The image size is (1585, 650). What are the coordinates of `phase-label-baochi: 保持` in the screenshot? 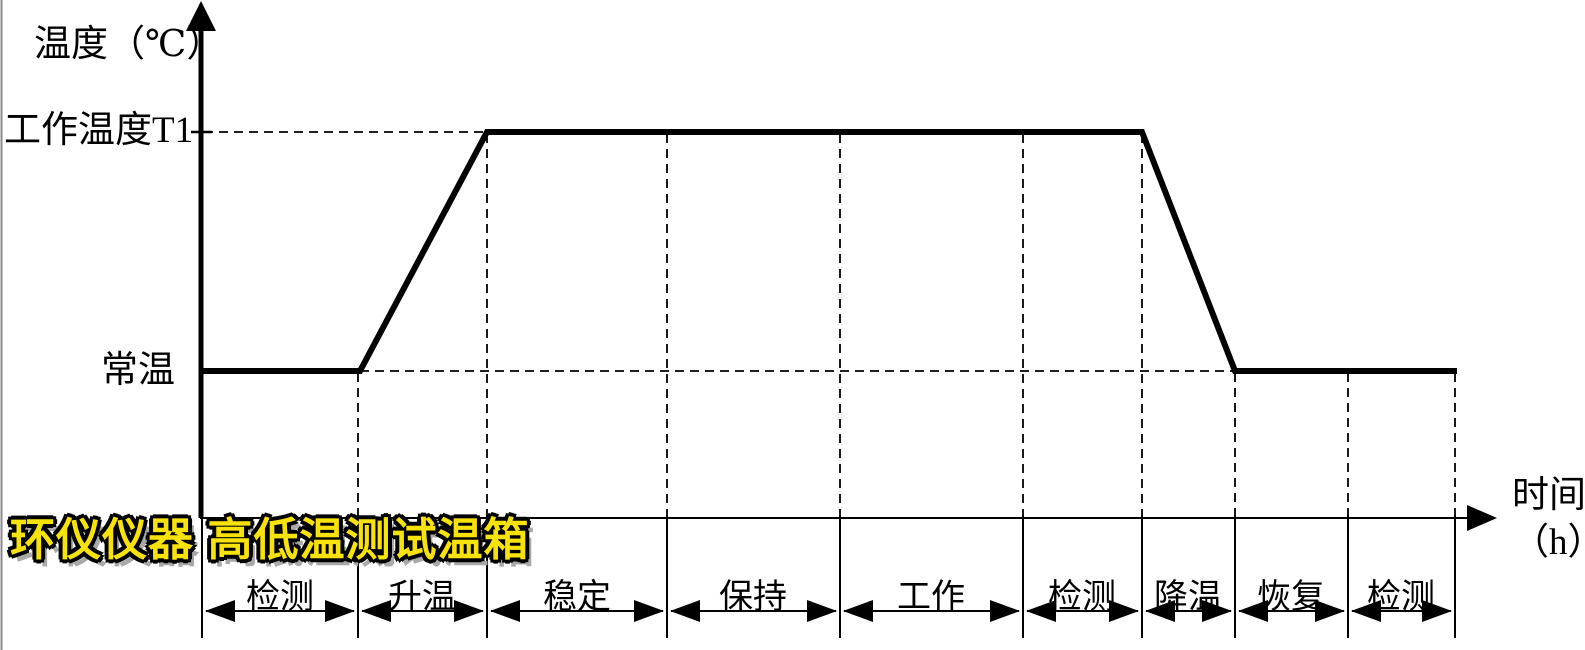 It's located at (753, 597).